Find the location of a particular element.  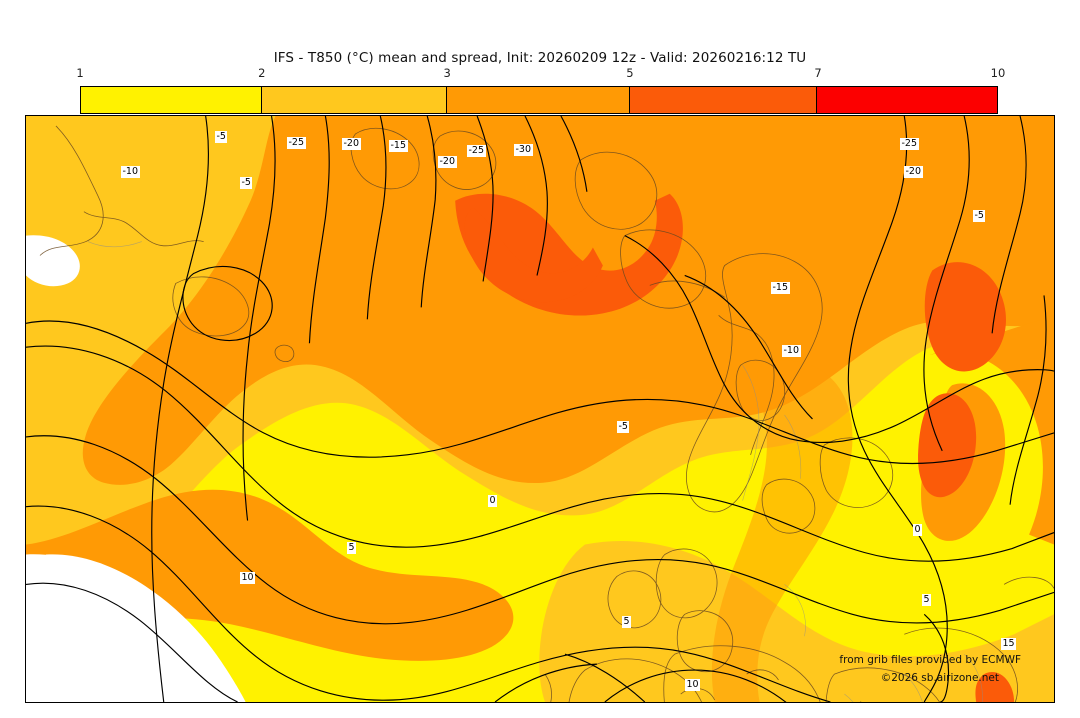

copyright-credit: ©2026 sb.airizone.net is located at coordinates (939, 678).